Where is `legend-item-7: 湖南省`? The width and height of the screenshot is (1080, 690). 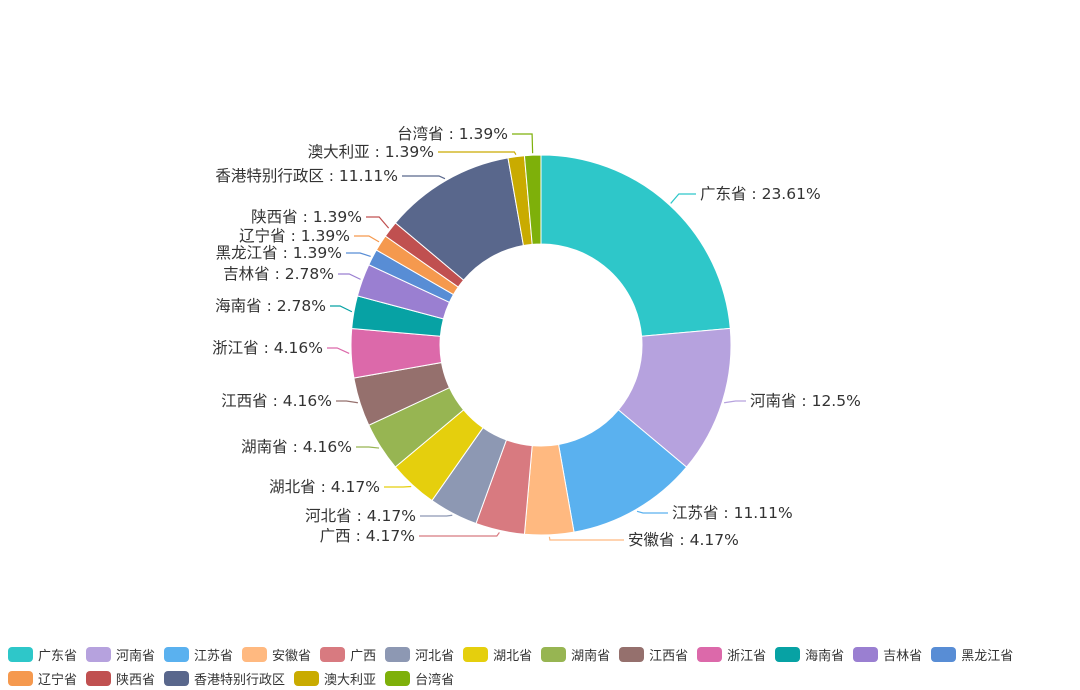
legend-item-7: 湖南省 is located at coordinates (576, 654).